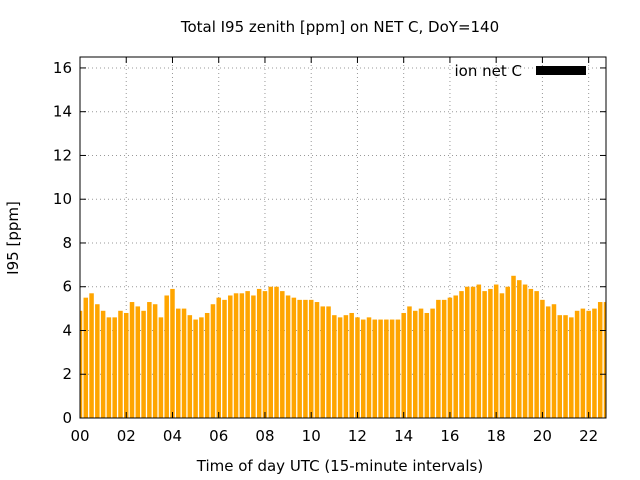 The height and width of the screenshot is (480, 640). I want to click on y-tick-label: 12, so click(62, 155).